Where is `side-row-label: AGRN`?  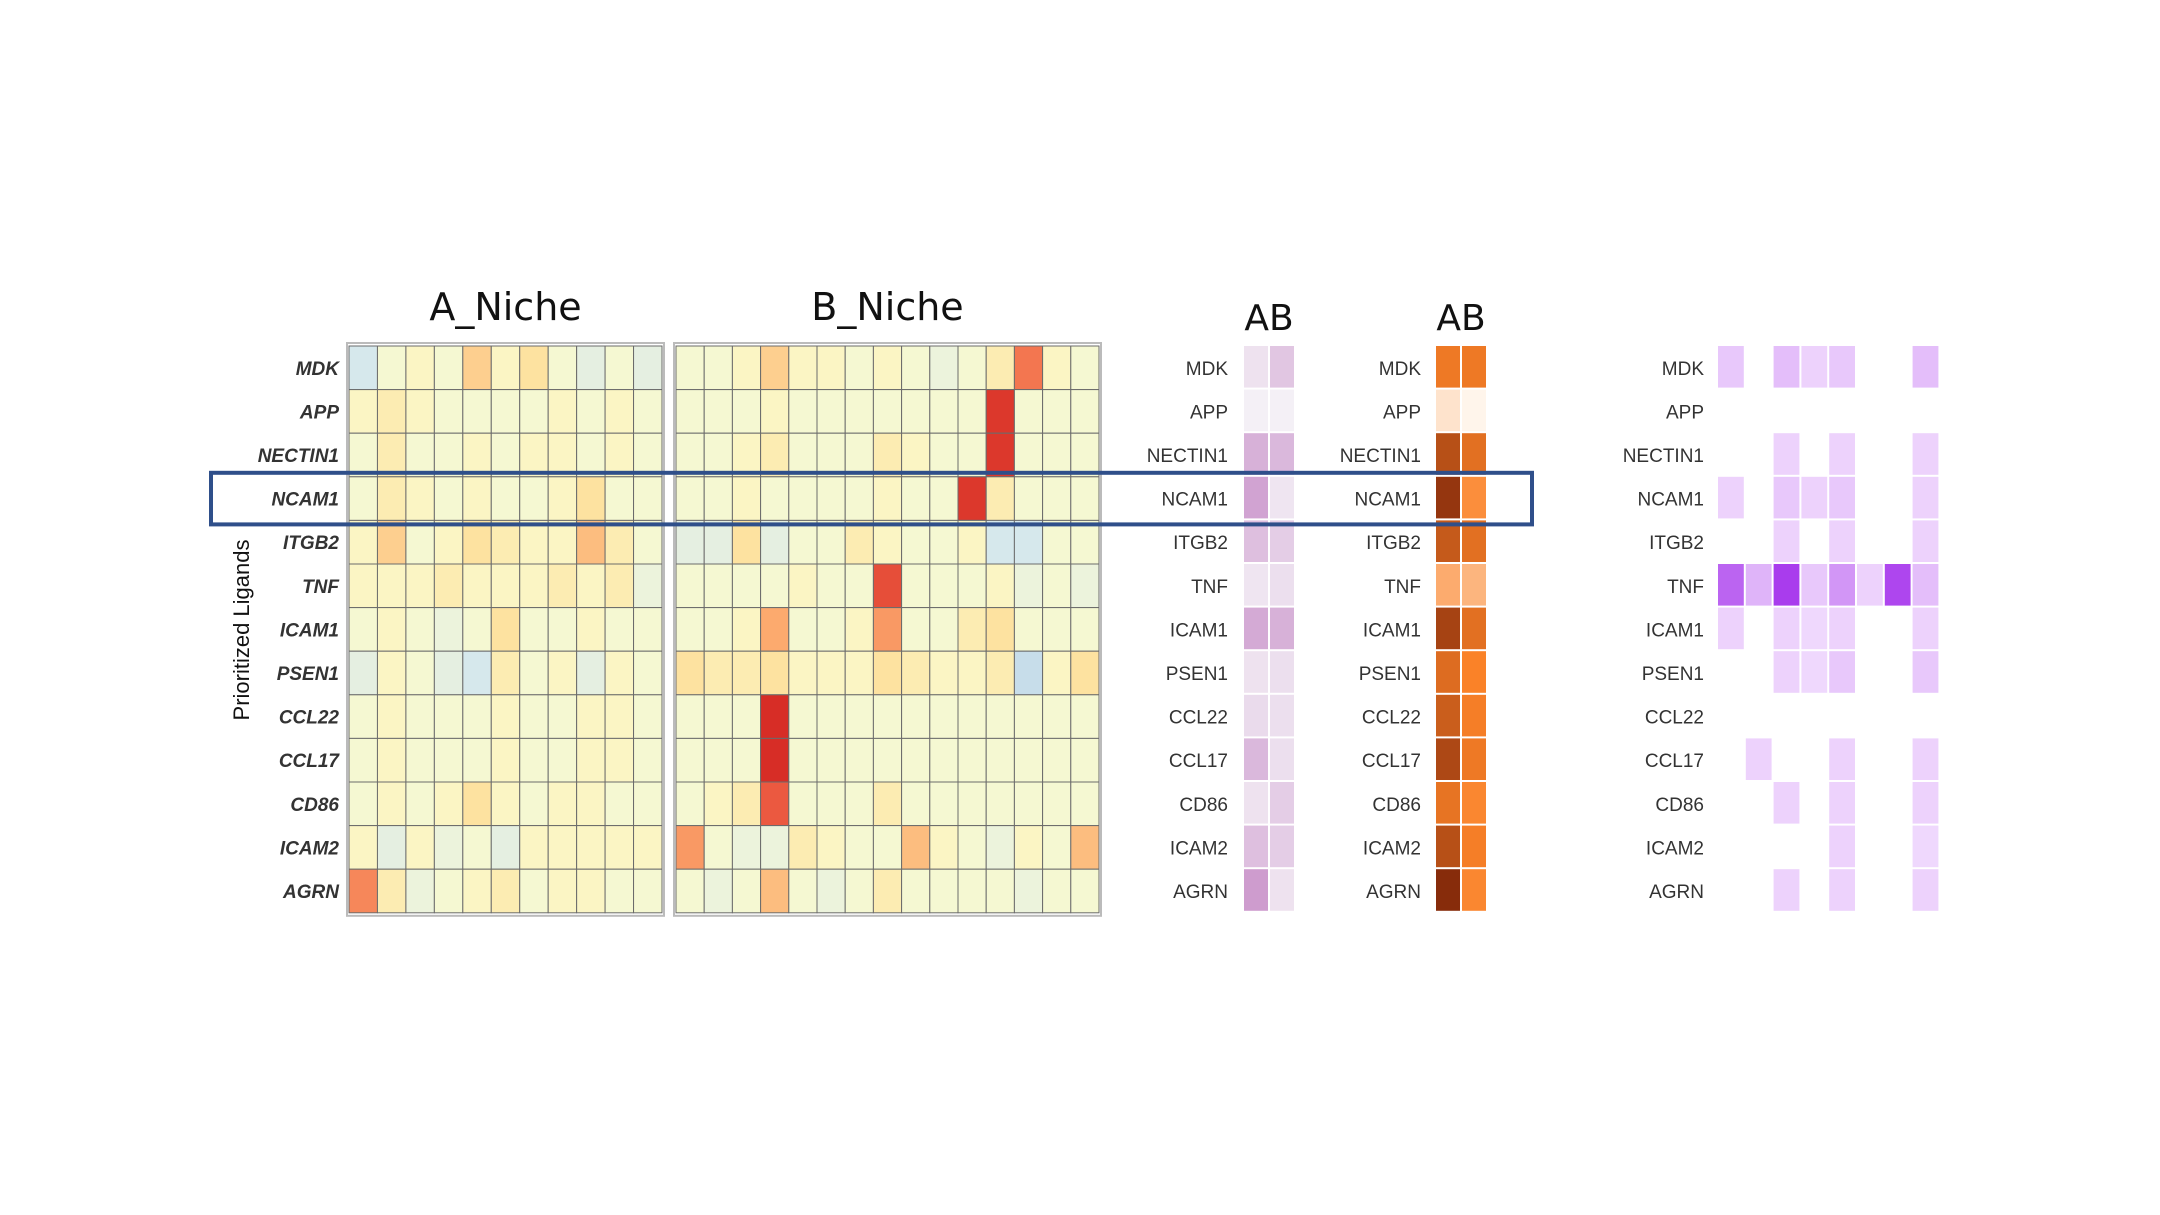
side-row-label: AGRN is located at coordinates (1676, 892).